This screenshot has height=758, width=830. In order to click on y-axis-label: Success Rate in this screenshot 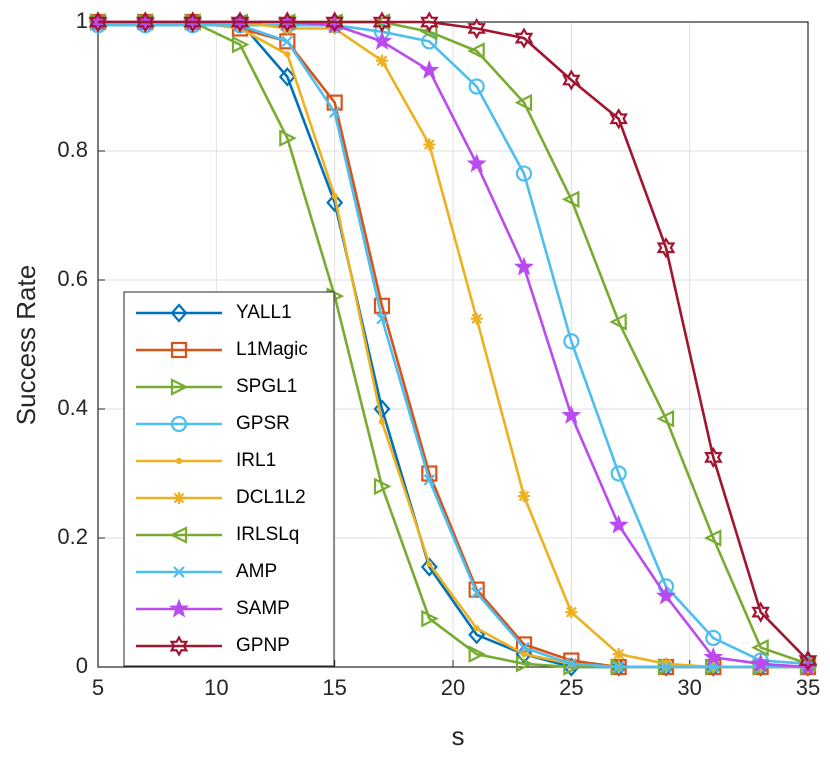, I will do `click(26, 345)`.